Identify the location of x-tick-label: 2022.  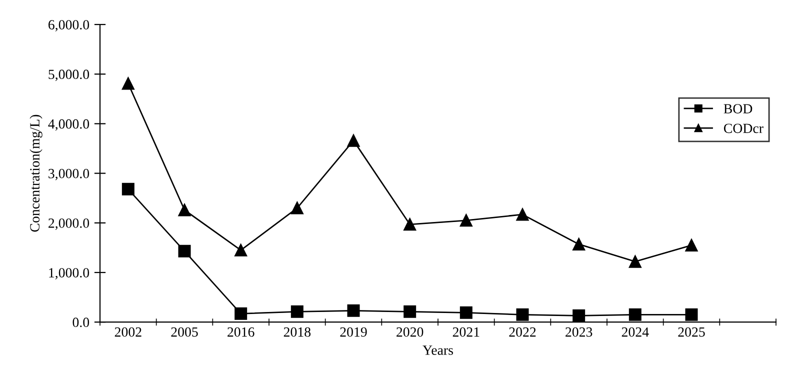
(522, 332).